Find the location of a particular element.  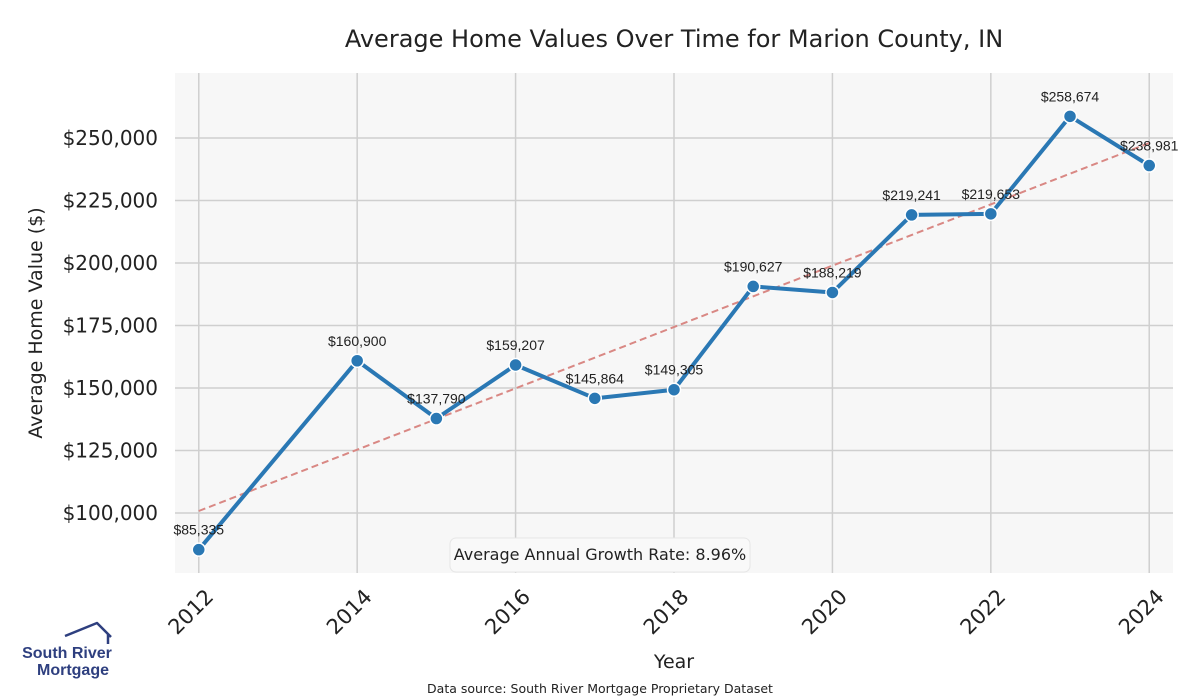

y-tick-label: $175,000 is located at coordinates (110, 326).